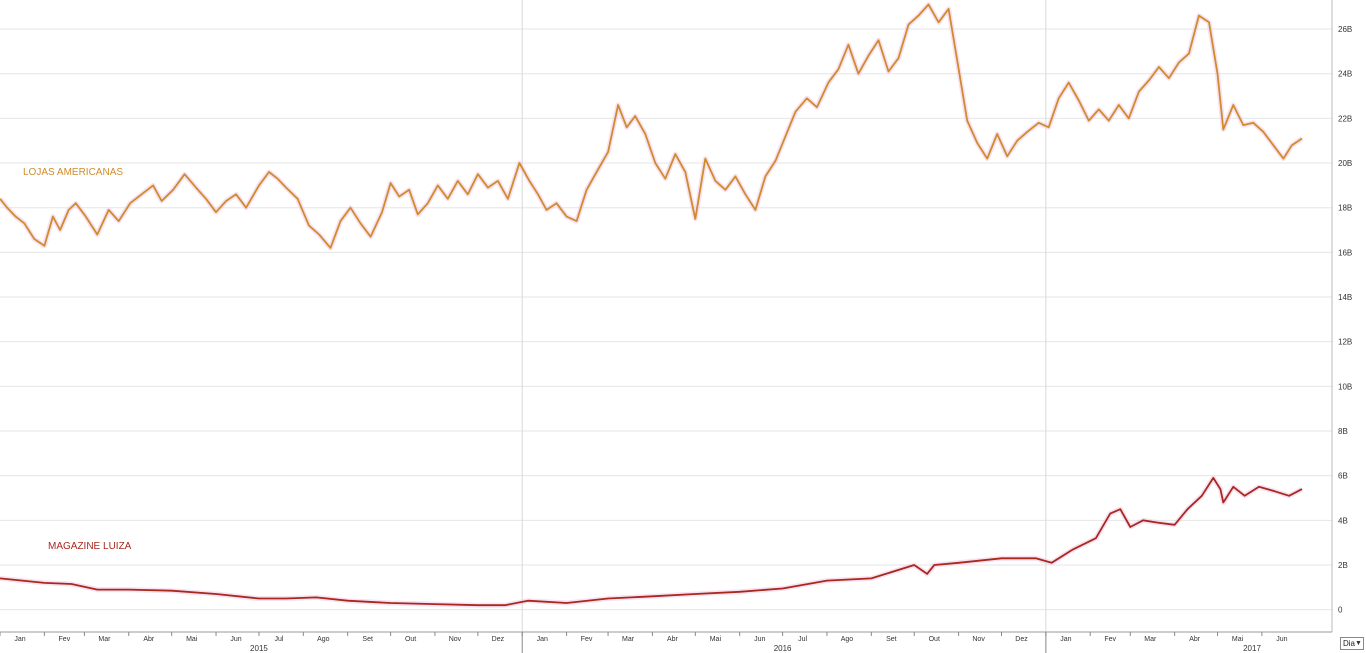 The image size is (1366, 653). What do you see at coordinates (1340, 610) in the screenshot?
I see `y-tick-label: 0` at bounding box center [1340, 610].